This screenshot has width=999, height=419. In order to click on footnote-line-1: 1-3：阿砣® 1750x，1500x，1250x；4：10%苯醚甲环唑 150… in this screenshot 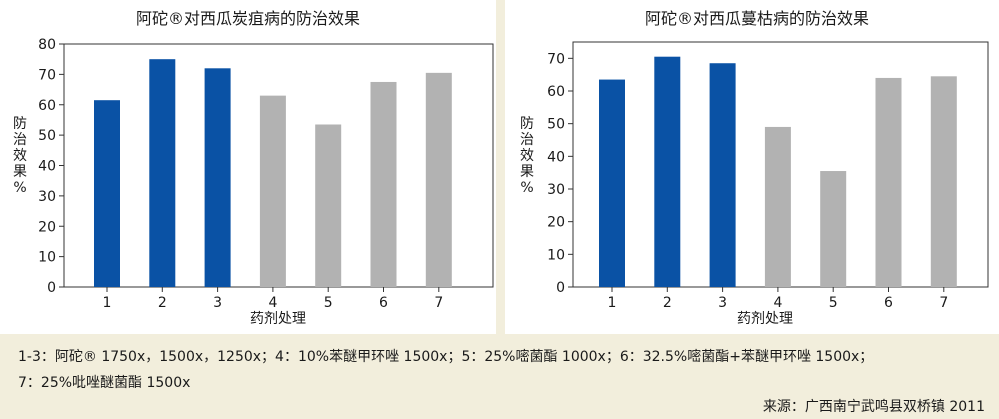, I will do `click(446, 357)`.